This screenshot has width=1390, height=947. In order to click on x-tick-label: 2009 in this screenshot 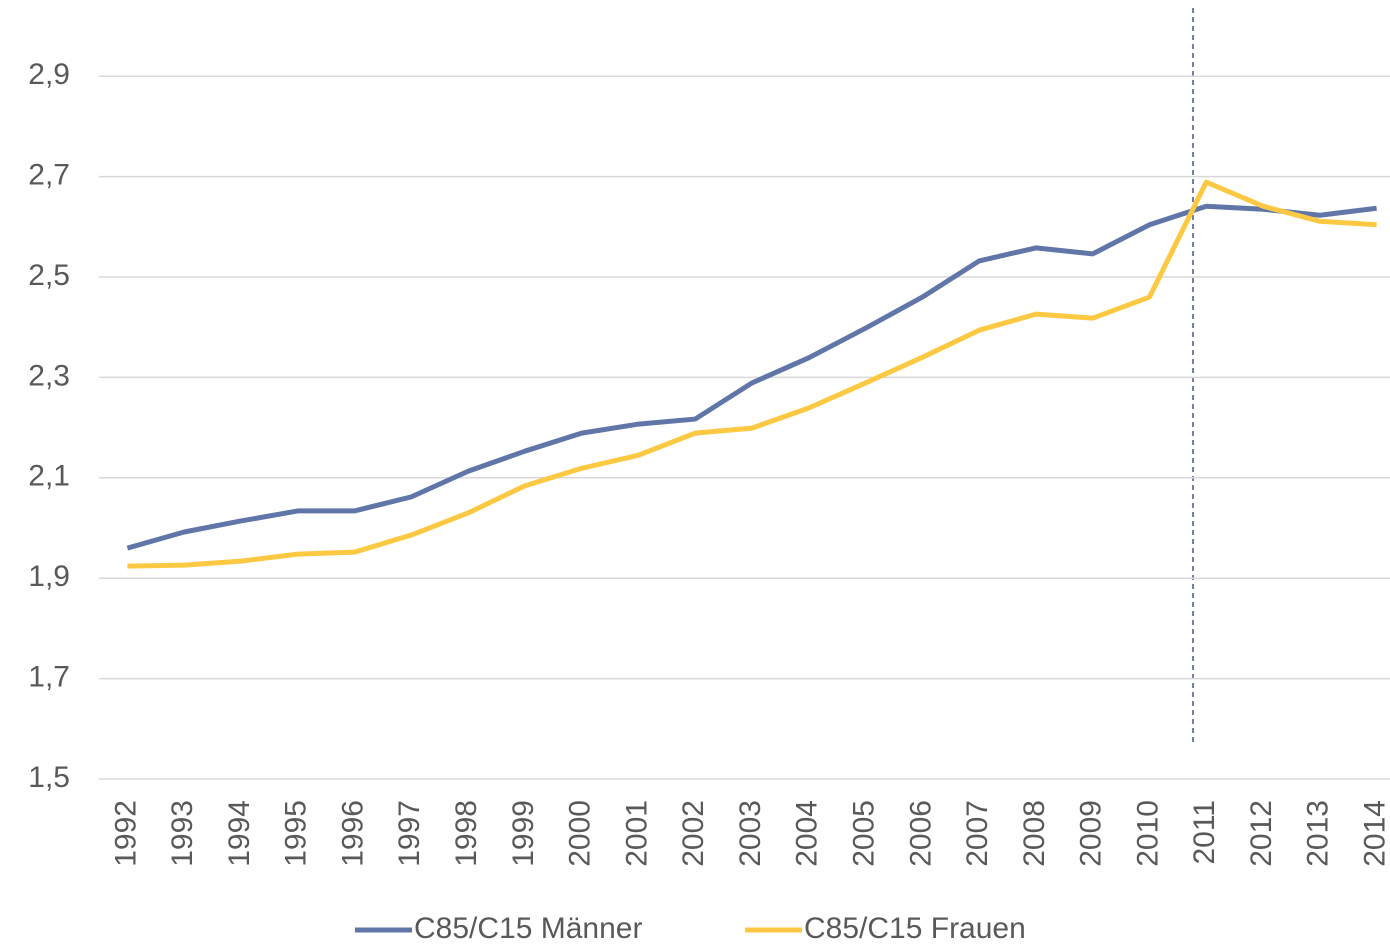, I will do `click(1091, 833)`.